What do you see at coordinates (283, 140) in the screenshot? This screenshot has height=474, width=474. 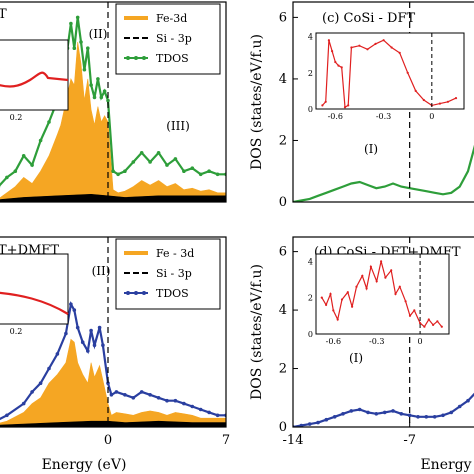 I see `y-tick-label: 2` at bounding box center [283, 140].